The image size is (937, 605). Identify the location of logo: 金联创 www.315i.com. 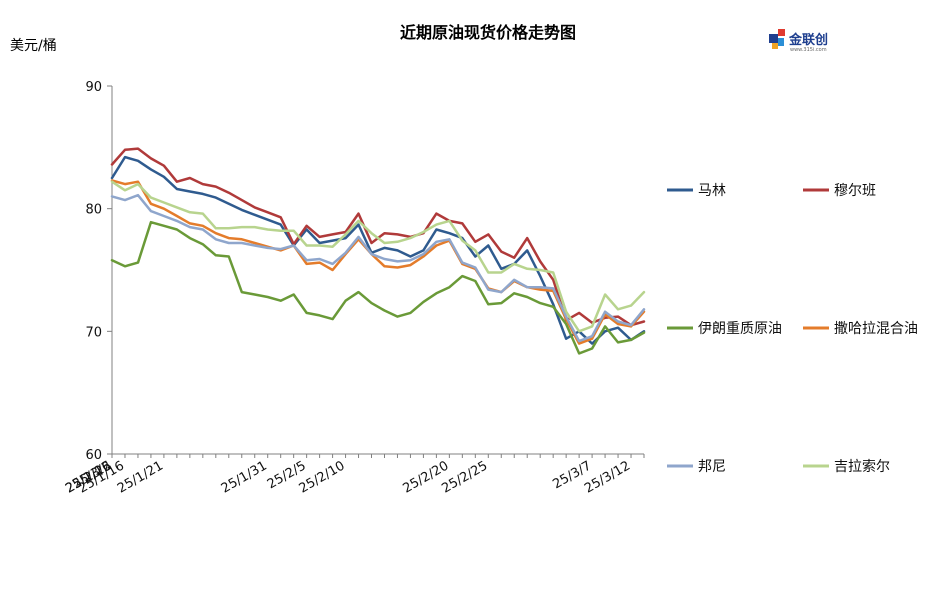
(798, 41).